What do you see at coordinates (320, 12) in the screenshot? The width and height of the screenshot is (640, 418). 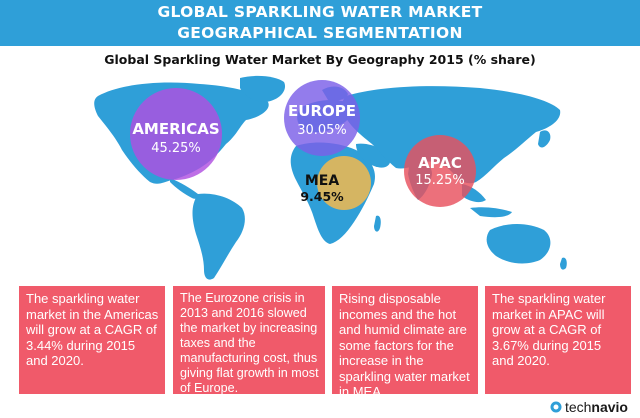 I see `header-title-line1: GLOBAL SPARKLING WATER MARKET` at bounding box center [320, 12].